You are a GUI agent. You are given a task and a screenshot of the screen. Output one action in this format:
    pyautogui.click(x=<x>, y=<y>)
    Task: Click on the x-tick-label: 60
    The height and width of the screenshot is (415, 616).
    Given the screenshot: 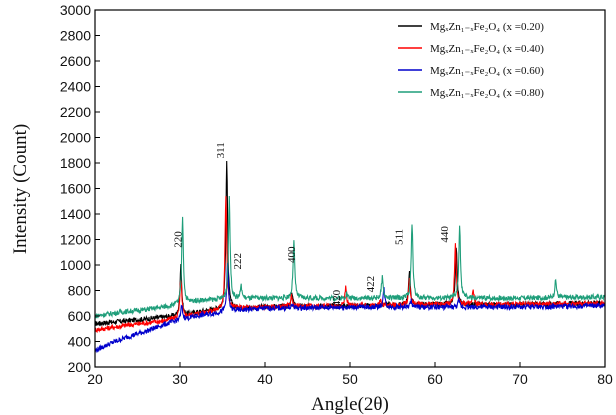 What is the action you would take?
    pyautogui.click(x=435, y=379)
    